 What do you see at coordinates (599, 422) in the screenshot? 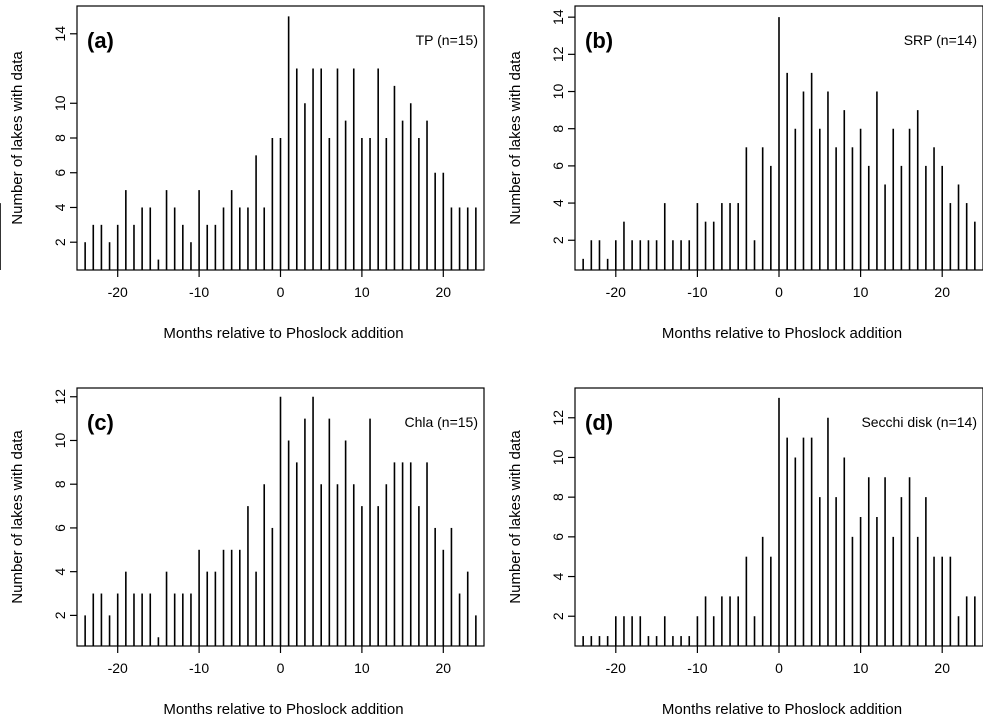
I see `panel-label: (d)` at bounding box center [599, 422].